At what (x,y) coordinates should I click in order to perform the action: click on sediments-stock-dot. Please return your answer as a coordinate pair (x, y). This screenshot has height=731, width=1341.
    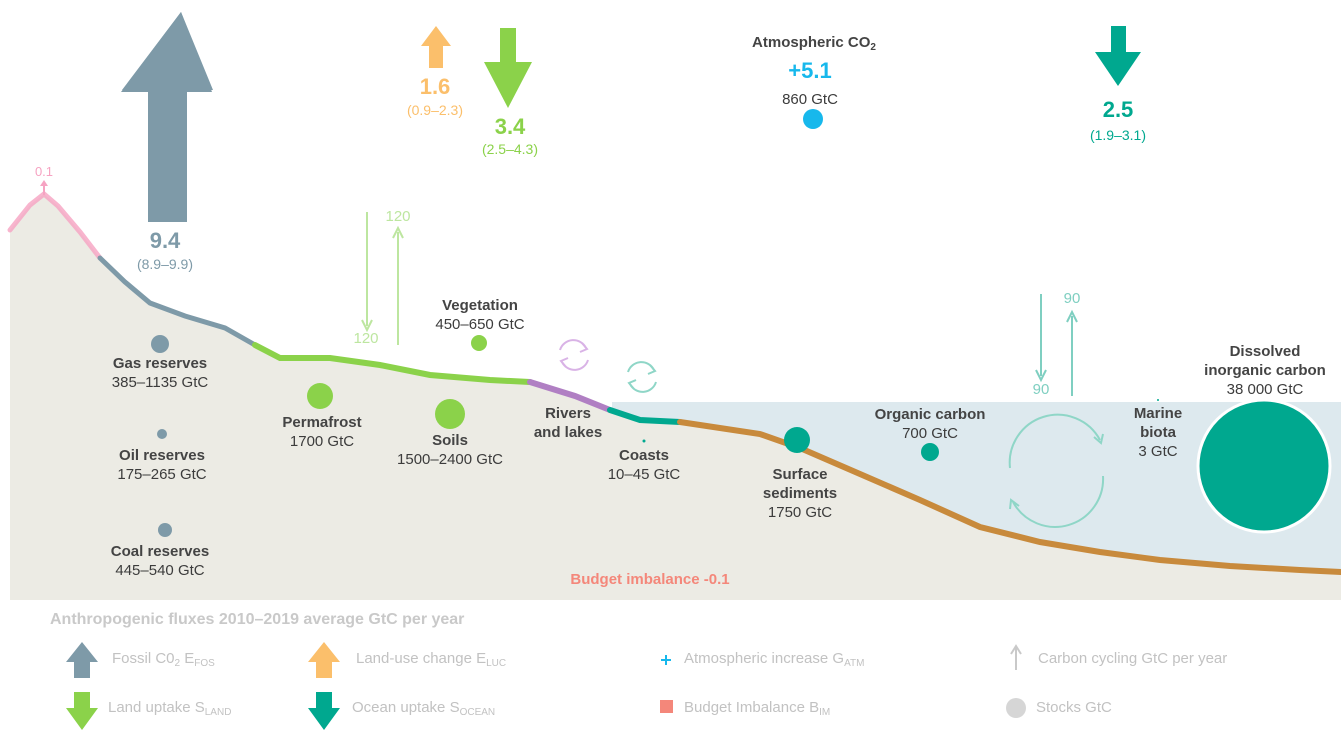
    Looking at the image, I should click on (797, 440).